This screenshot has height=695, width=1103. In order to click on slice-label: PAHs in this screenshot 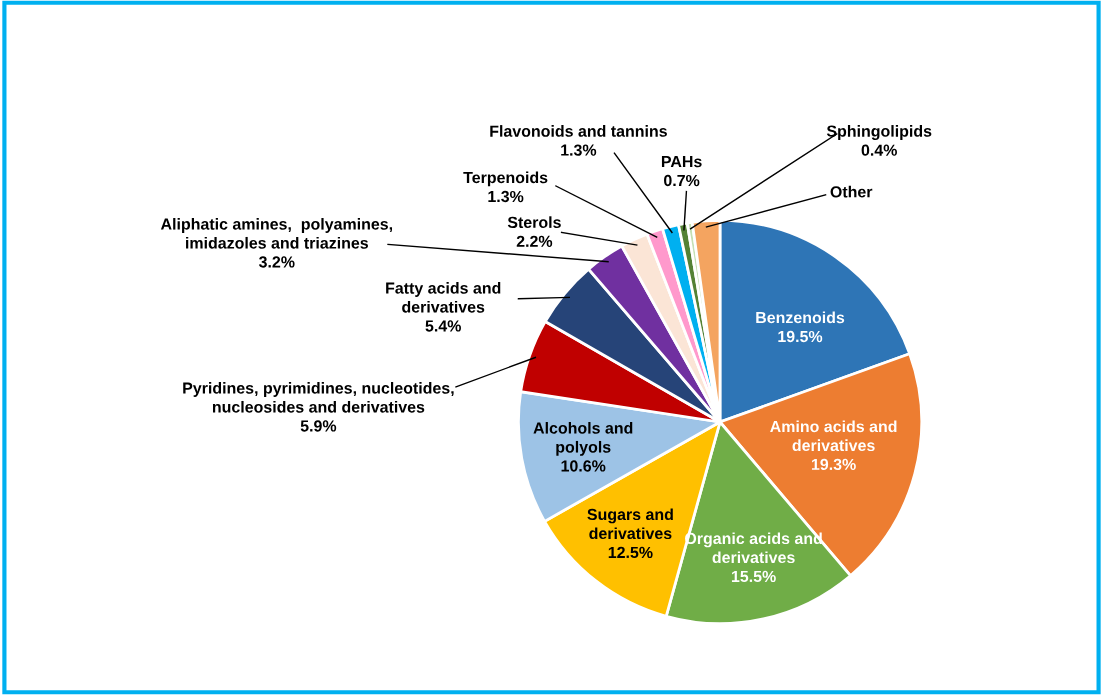, I will do `click(681, 162)`.